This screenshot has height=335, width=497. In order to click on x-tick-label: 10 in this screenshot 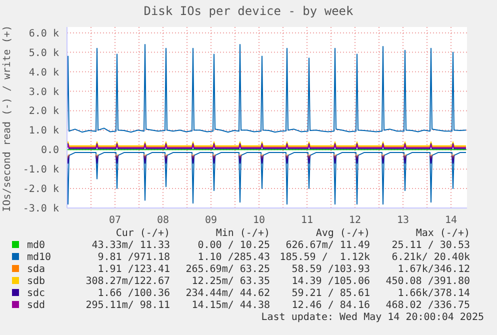, I will do `click(259, 220)`.